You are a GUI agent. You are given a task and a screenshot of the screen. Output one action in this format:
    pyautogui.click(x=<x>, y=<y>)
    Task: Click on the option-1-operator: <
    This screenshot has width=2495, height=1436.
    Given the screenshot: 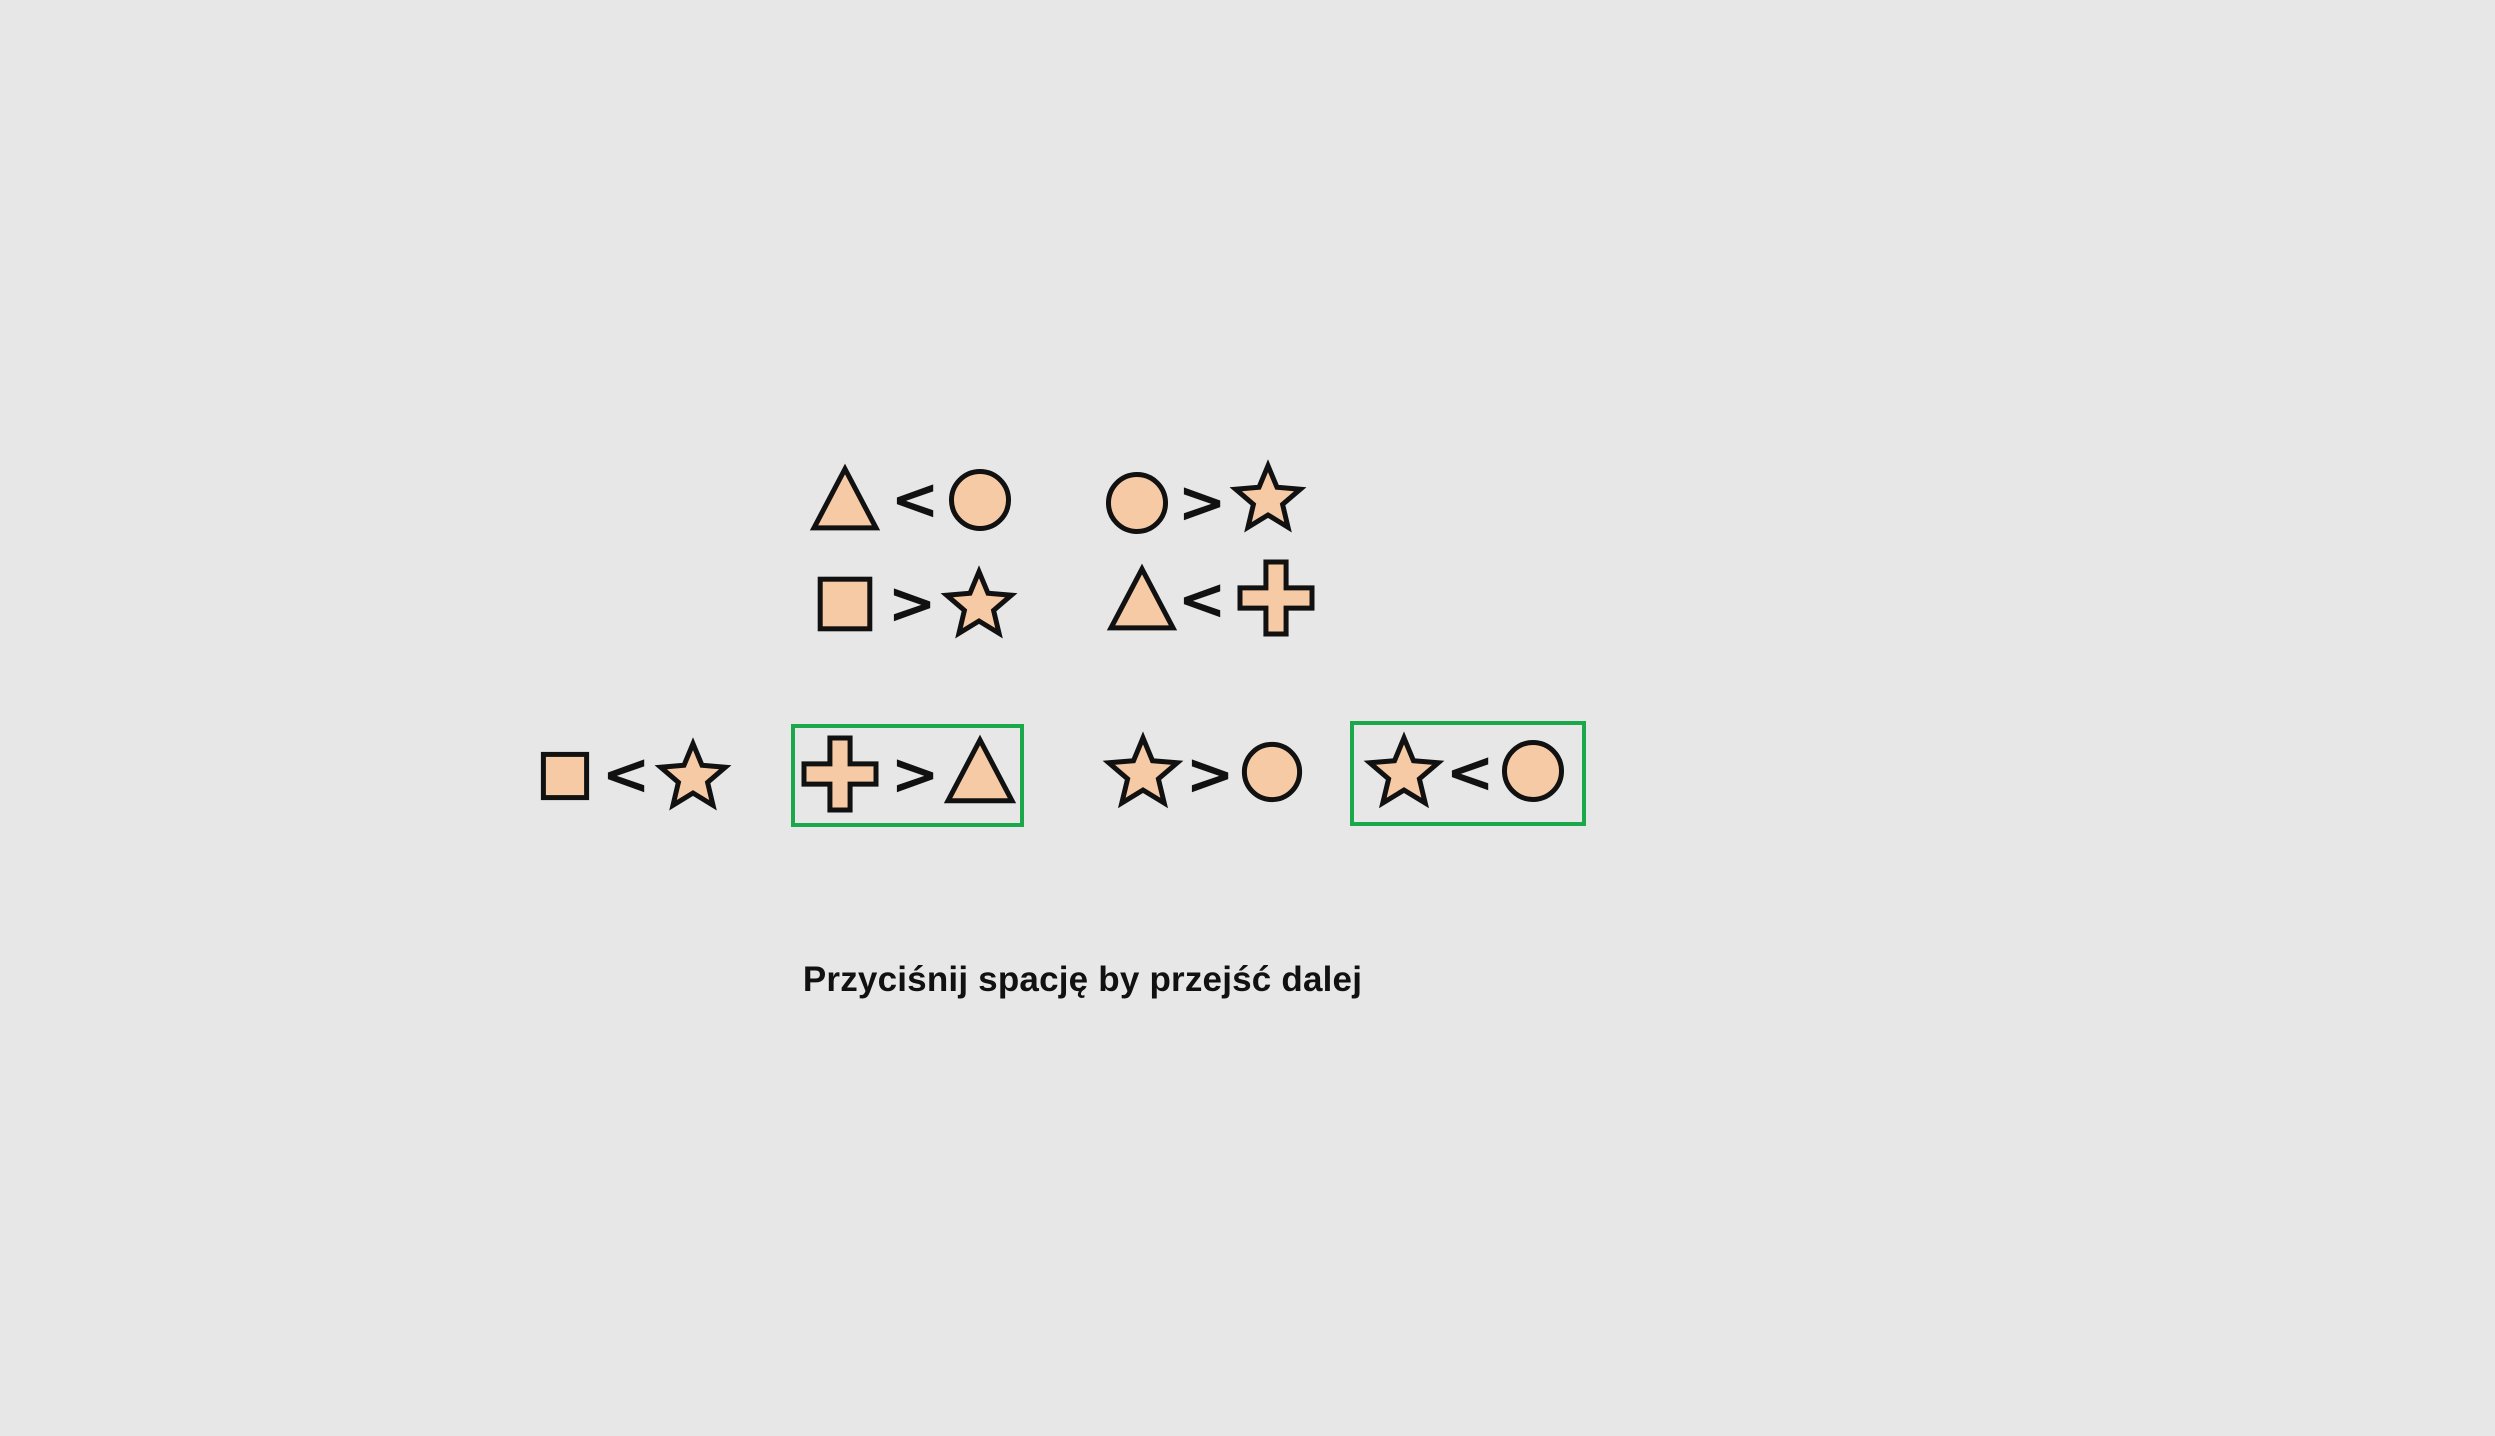 What is the action you would take?
    pyautogui.click(x=626, y=774)
    